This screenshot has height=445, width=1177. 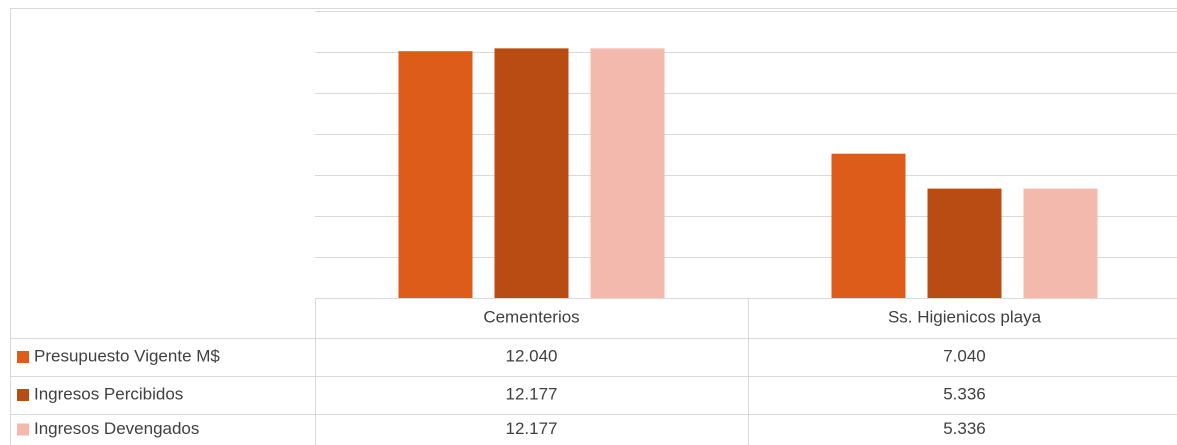 I want to click on x-tick-label: Ss. Higienicos playa, so click(x=965, y=316).